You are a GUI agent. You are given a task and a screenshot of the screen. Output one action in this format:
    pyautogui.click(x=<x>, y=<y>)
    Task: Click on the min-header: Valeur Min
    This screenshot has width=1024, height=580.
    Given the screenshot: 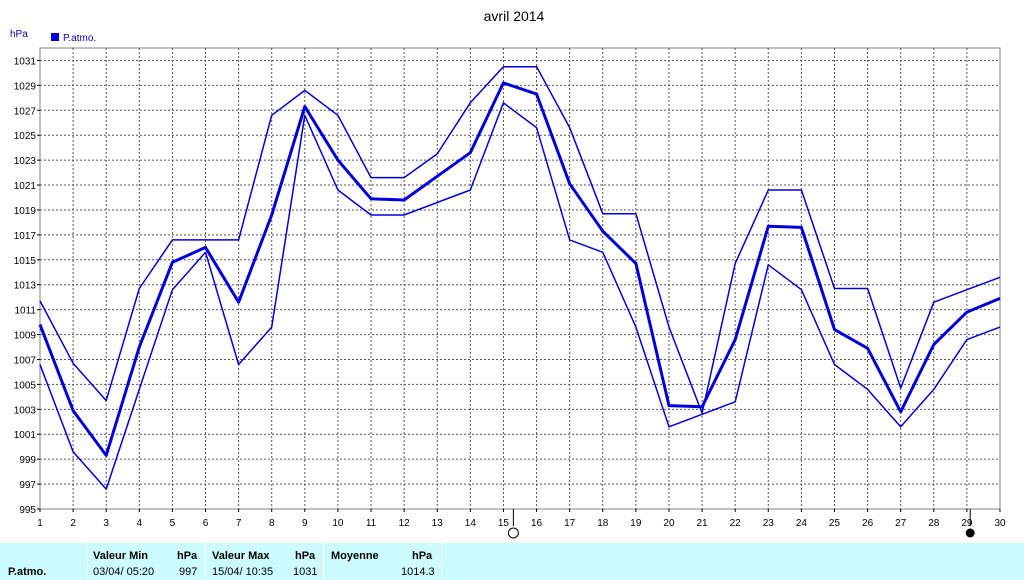 What is the action you would take?
    pyautogui.click(x=121, y=556)
    